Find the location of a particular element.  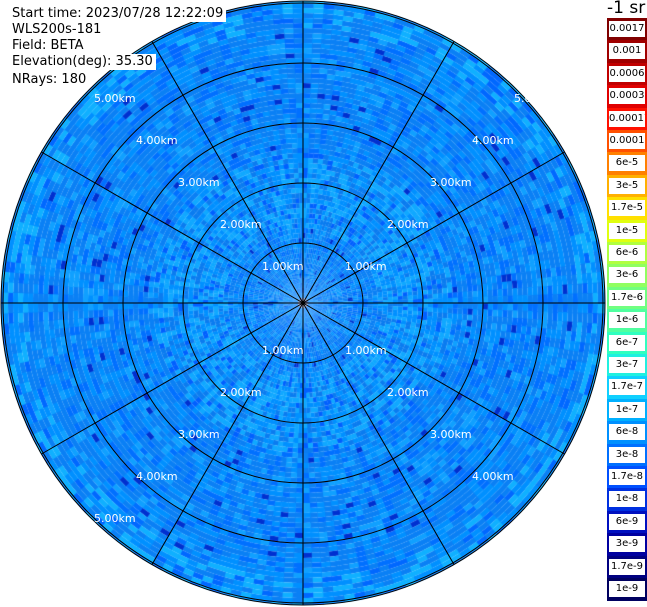

colorbar-tick-label: 3e-7 is located at coordinates (627, 365).